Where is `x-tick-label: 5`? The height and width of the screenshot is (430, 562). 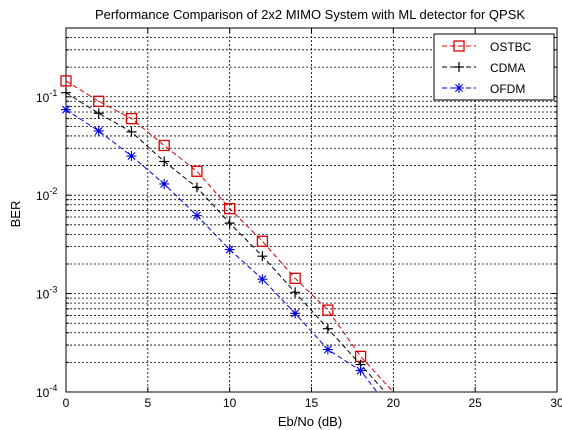
x-tick-label: 5 is located at coordinates (147, 403).